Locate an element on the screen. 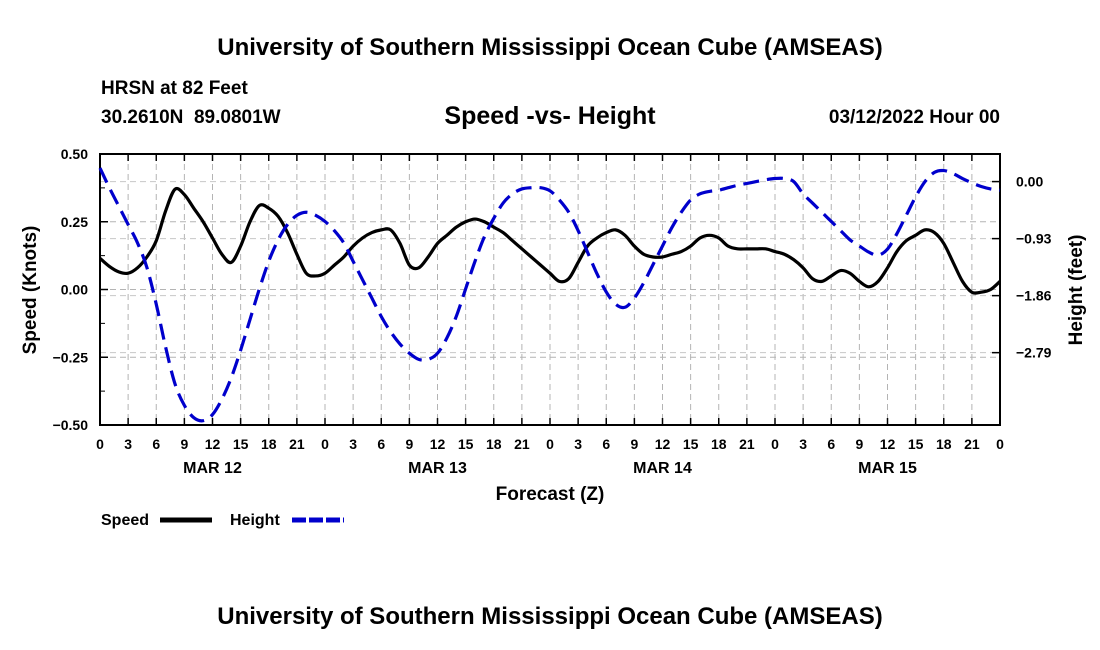 The width and height of the screenshot is (1100, 650). y2-tick-label: −1.86 is located at coordinates (1034, 296).